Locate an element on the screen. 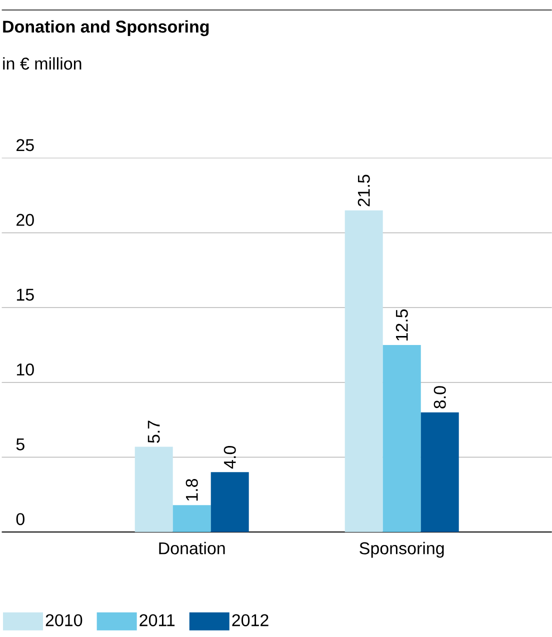  y-tick-label: 5 is located at coordinates (20, 444).